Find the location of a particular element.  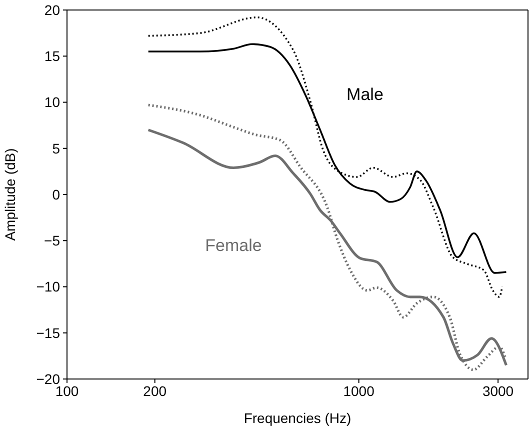

y-tick-label: 5 is located at coordinates (56, 148).